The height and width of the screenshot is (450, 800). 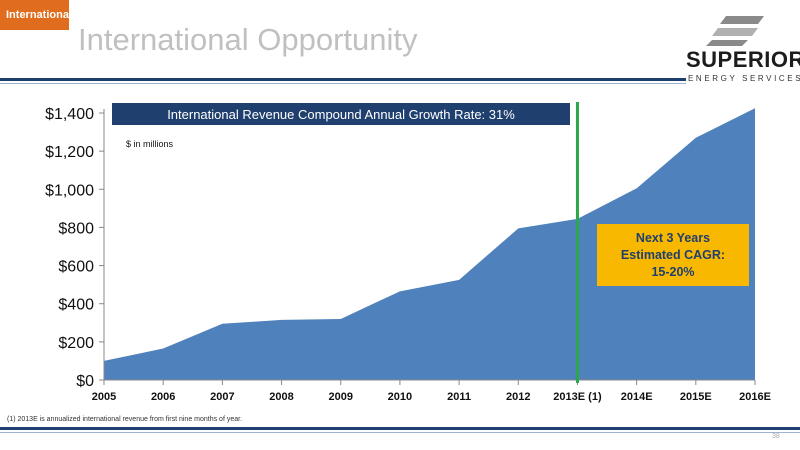 I want to click on y-tick-label: $400, so click(x=76, y=305).